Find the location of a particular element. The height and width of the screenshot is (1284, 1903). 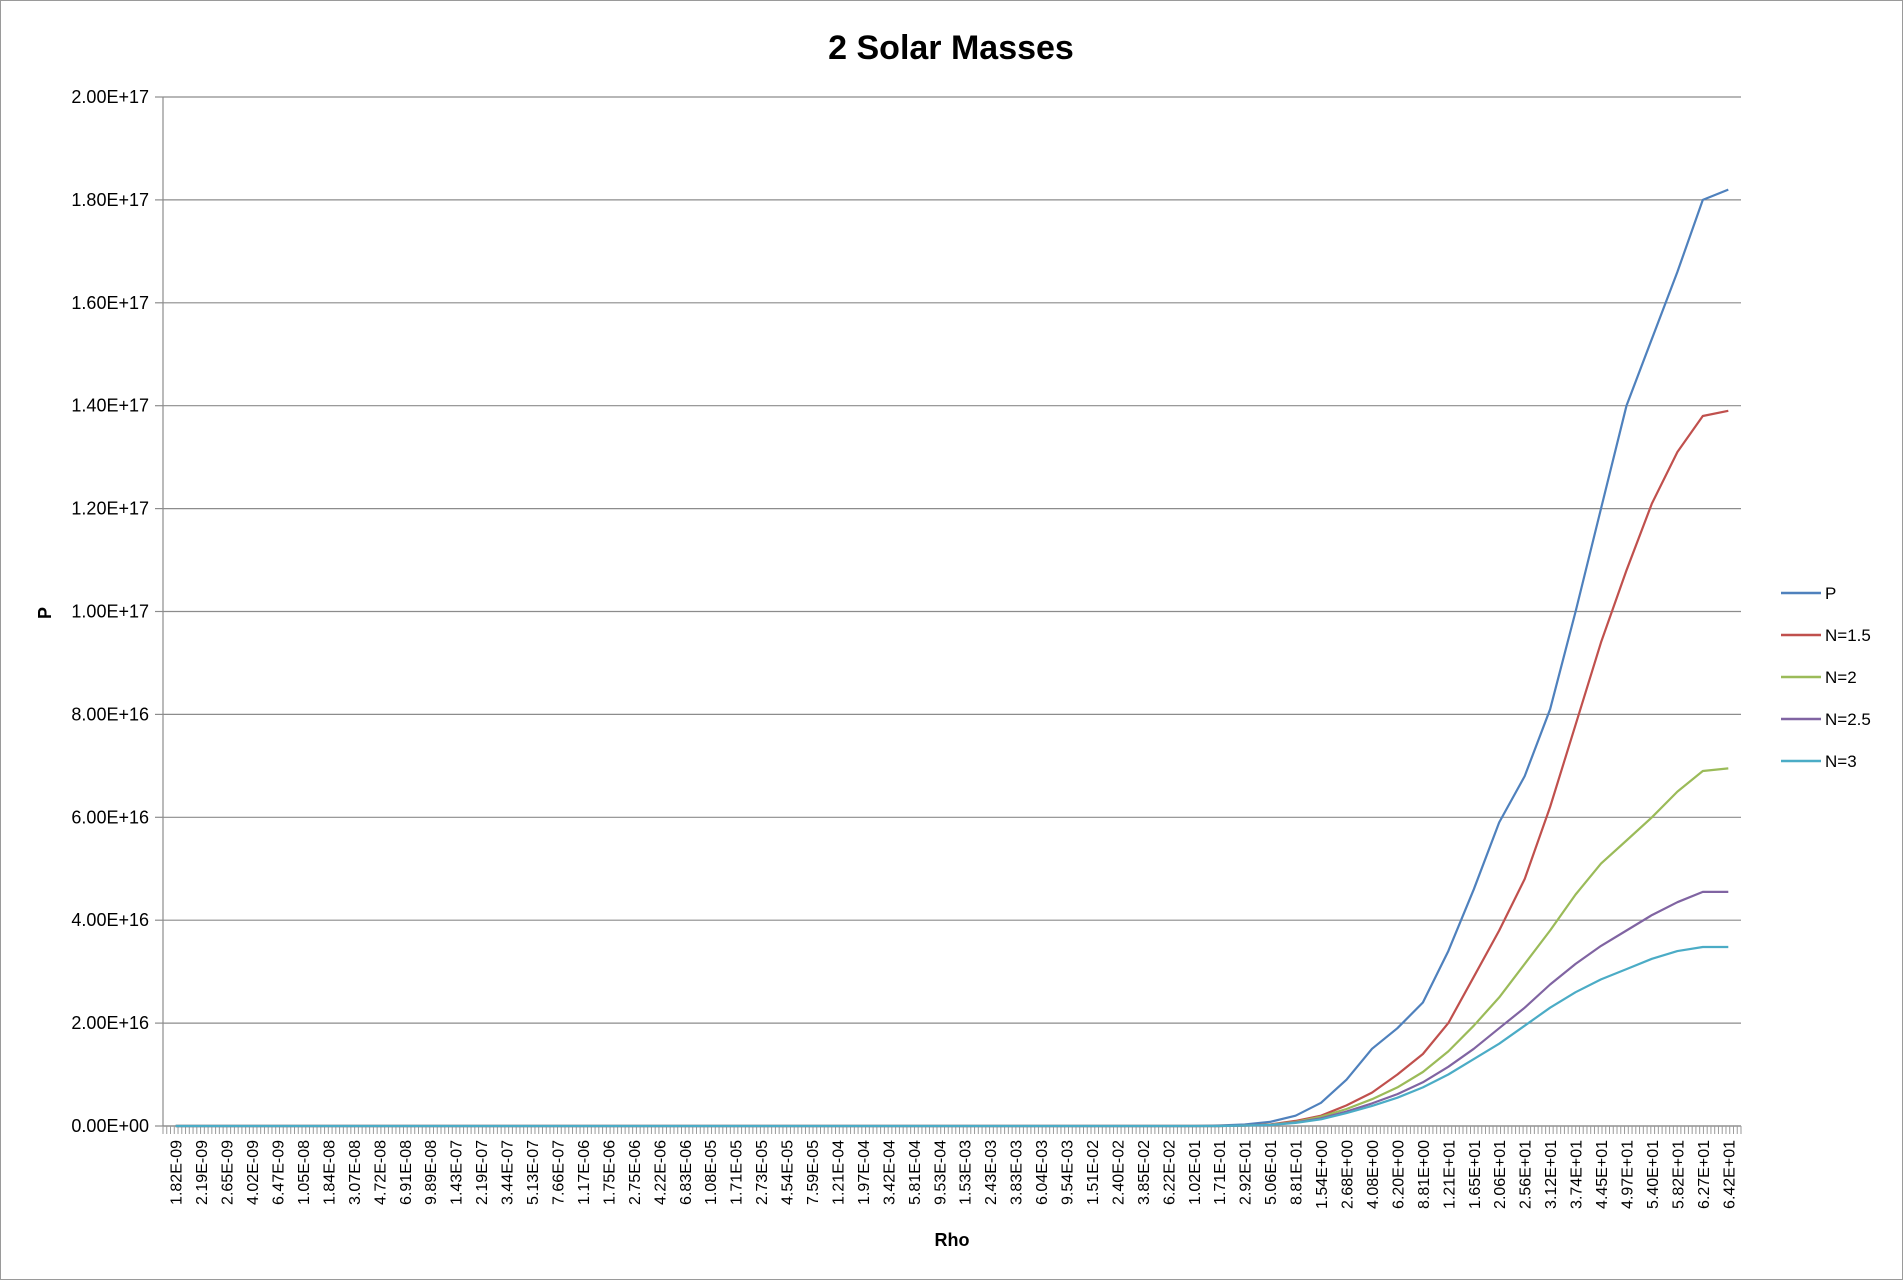

legend-label: N=2.5 is located at coordinates (1848, 719).